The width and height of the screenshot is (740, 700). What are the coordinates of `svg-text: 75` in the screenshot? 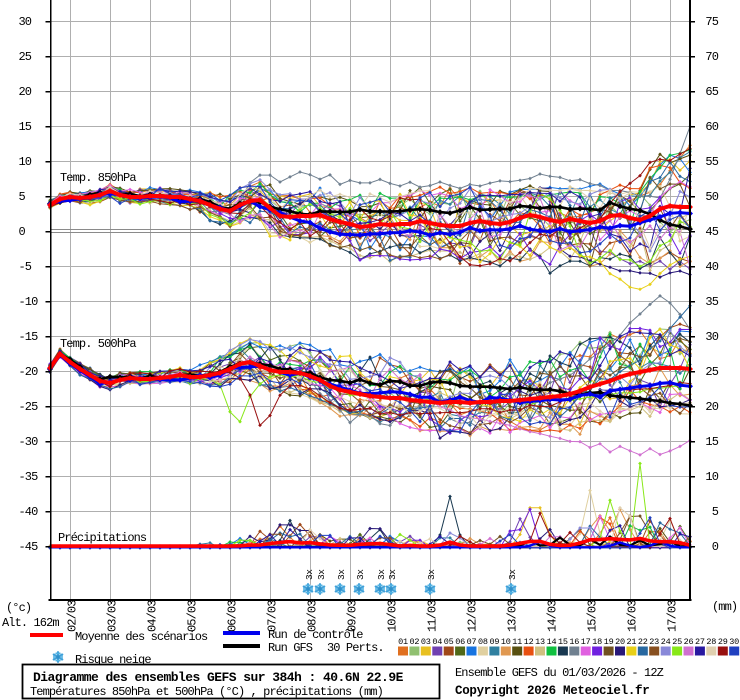 It's located at (711, 22).